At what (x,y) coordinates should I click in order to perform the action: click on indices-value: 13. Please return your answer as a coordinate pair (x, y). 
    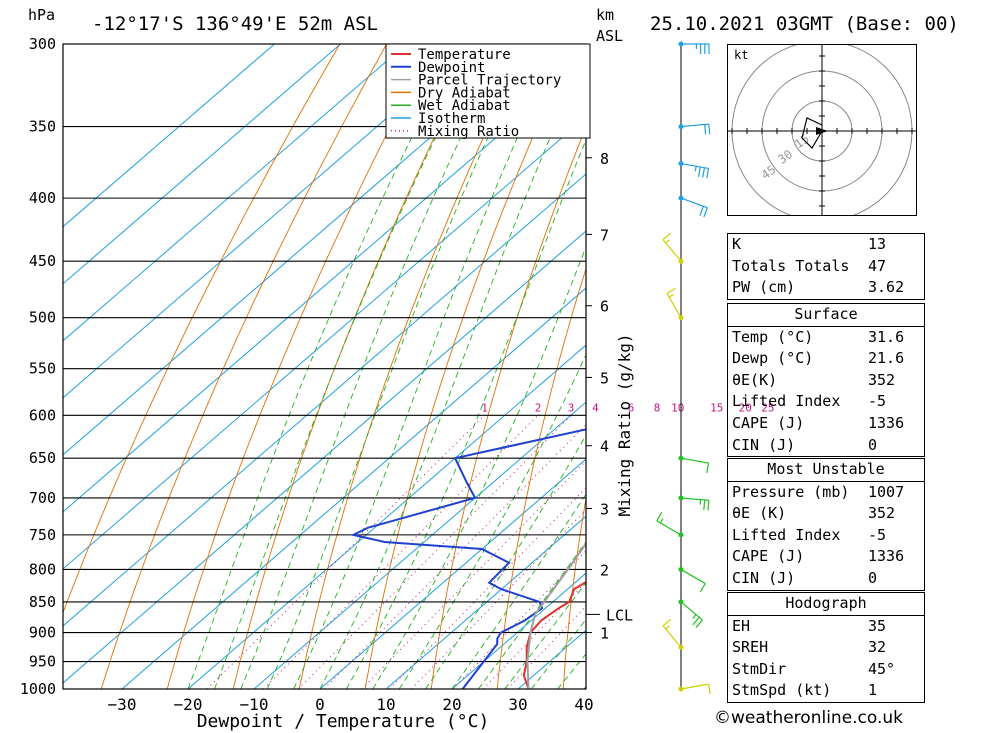
    Looking at the image, I should click on (877, 244).